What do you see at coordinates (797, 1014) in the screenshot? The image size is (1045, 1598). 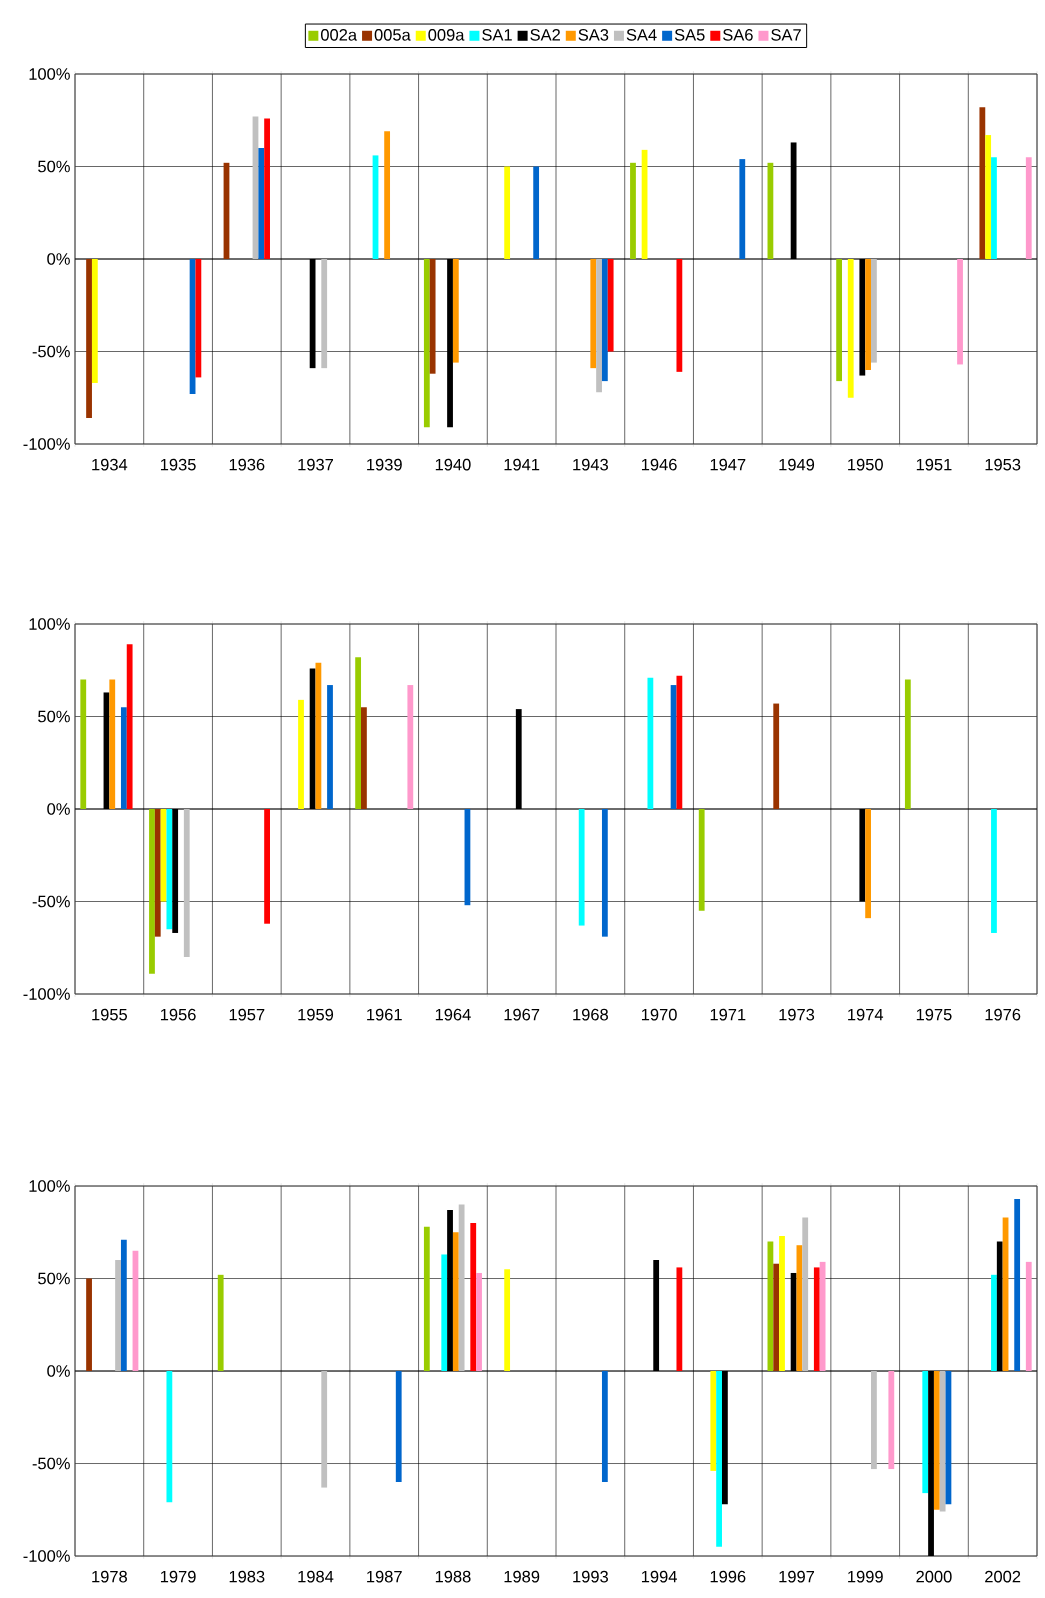 I see `x-tick-label: 1973` at bounding box center [797, 1014].